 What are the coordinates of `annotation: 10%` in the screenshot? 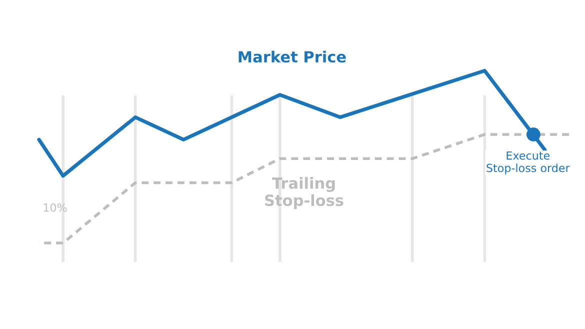 It's located at (55, 207).